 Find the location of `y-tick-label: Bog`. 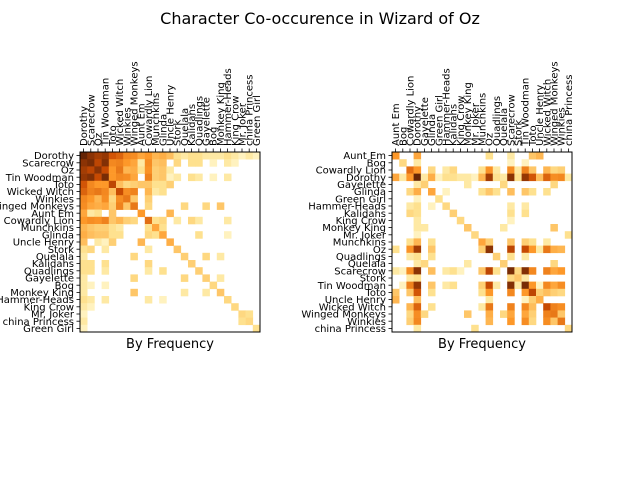

y-tick-label: Bog is located at coordinates (376, 163).